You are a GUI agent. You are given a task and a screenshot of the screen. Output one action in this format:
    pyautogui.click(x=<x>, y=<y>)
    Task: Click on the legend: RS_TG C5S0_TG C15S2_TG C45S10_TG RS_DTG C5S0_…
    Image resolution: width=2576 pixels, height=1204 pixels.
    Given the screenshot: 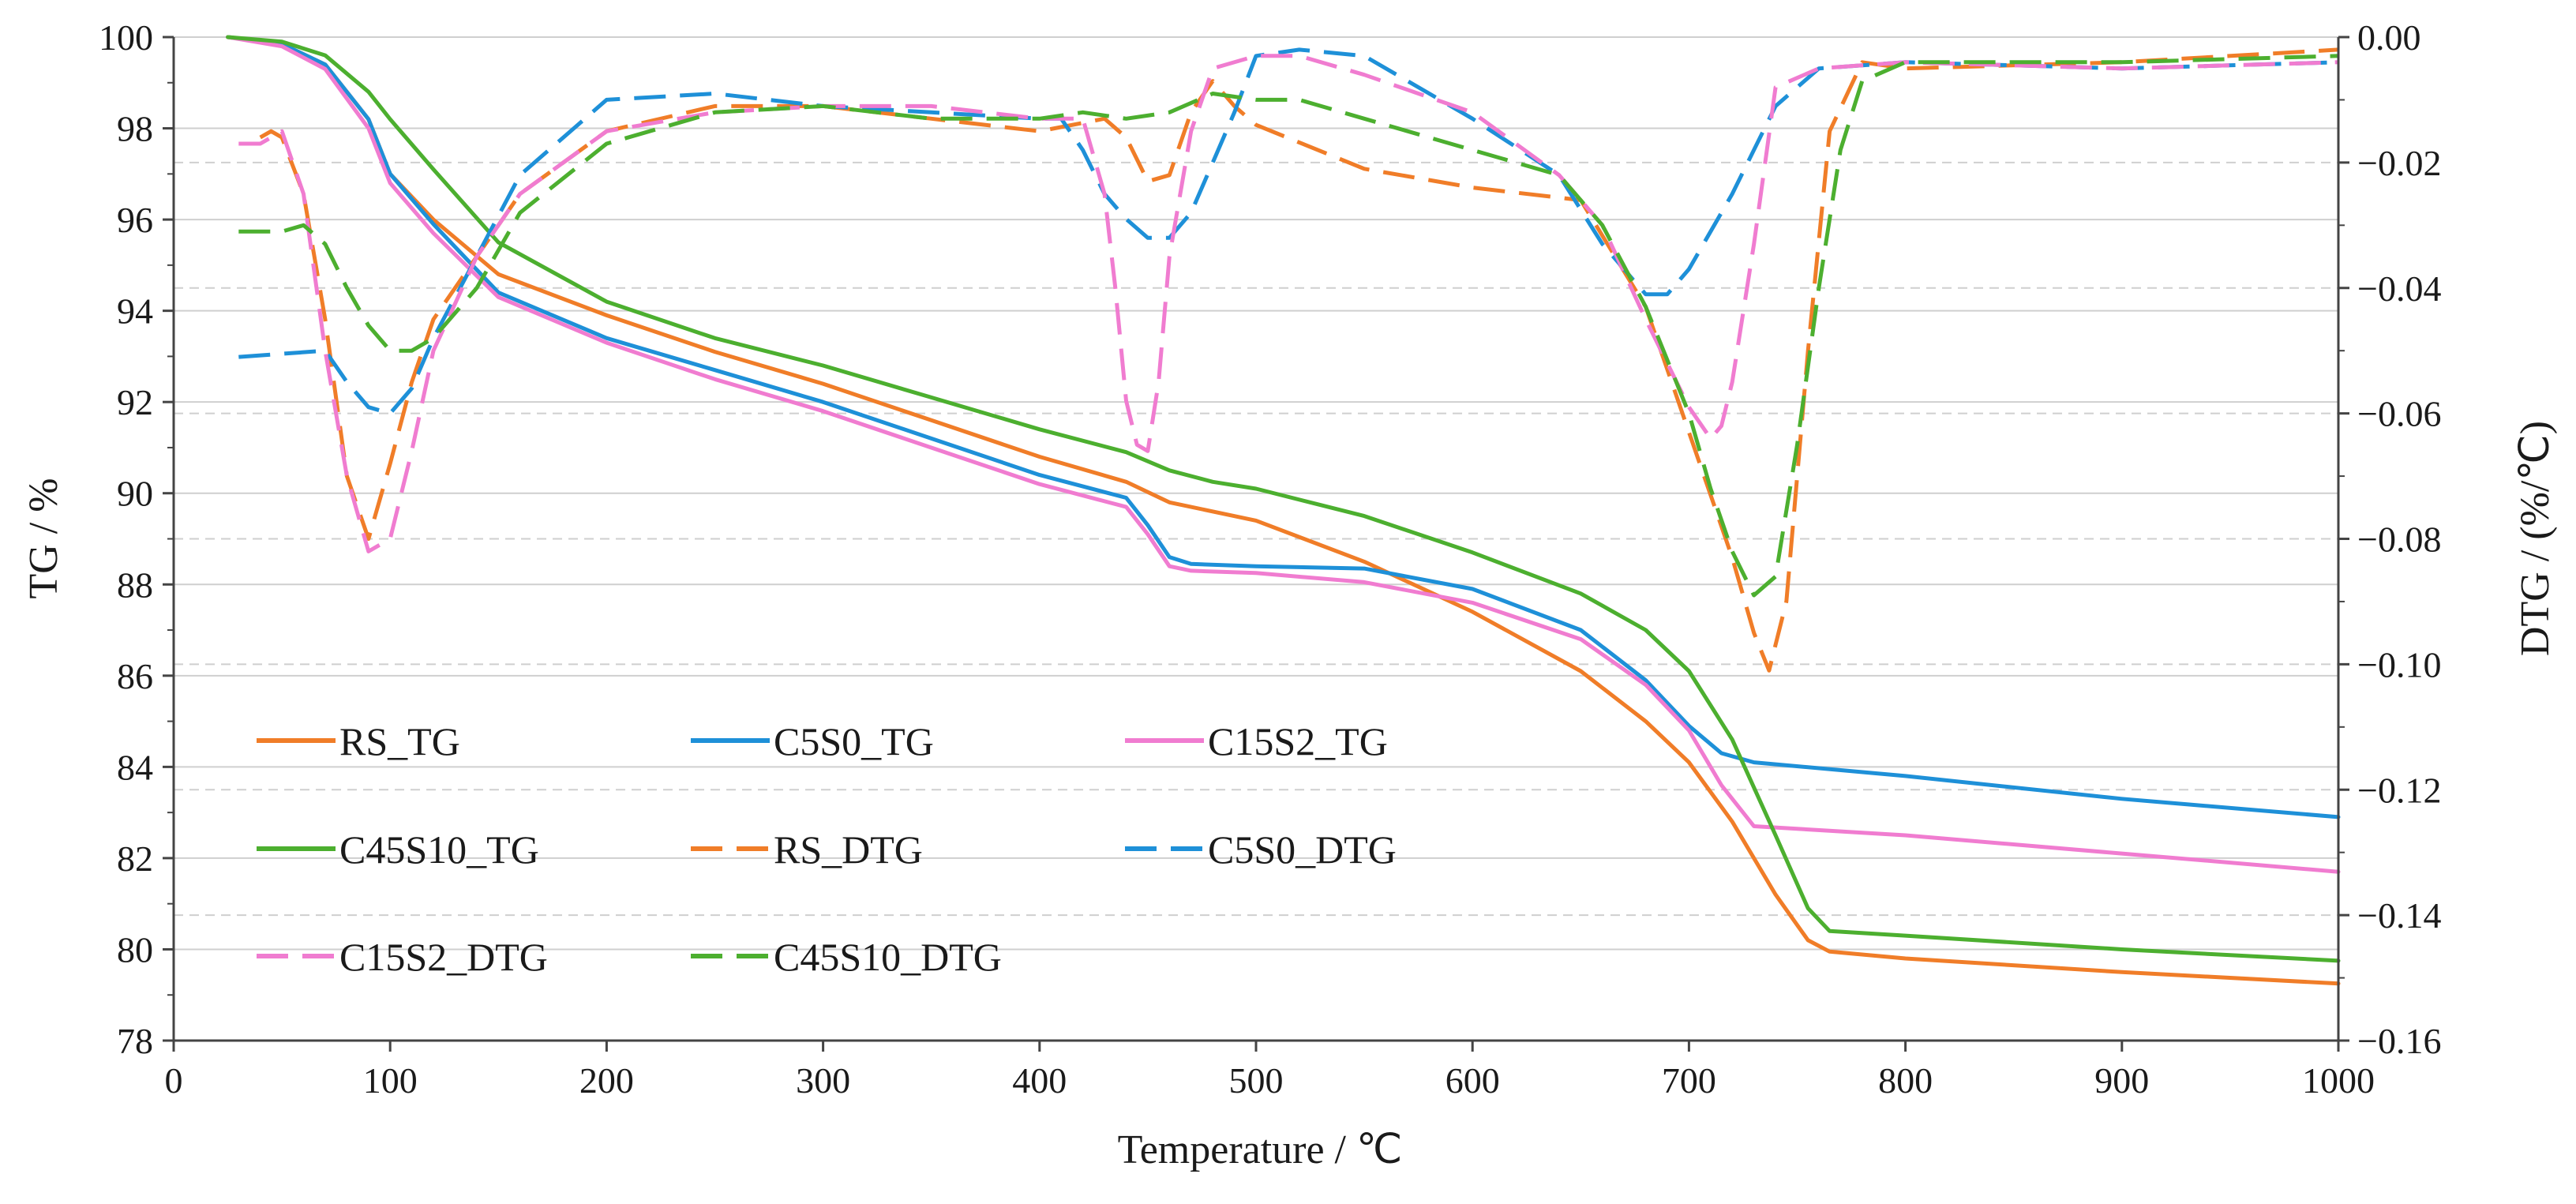 What is the action you would take?
    pyautogui.click(x=827, y=849)
    